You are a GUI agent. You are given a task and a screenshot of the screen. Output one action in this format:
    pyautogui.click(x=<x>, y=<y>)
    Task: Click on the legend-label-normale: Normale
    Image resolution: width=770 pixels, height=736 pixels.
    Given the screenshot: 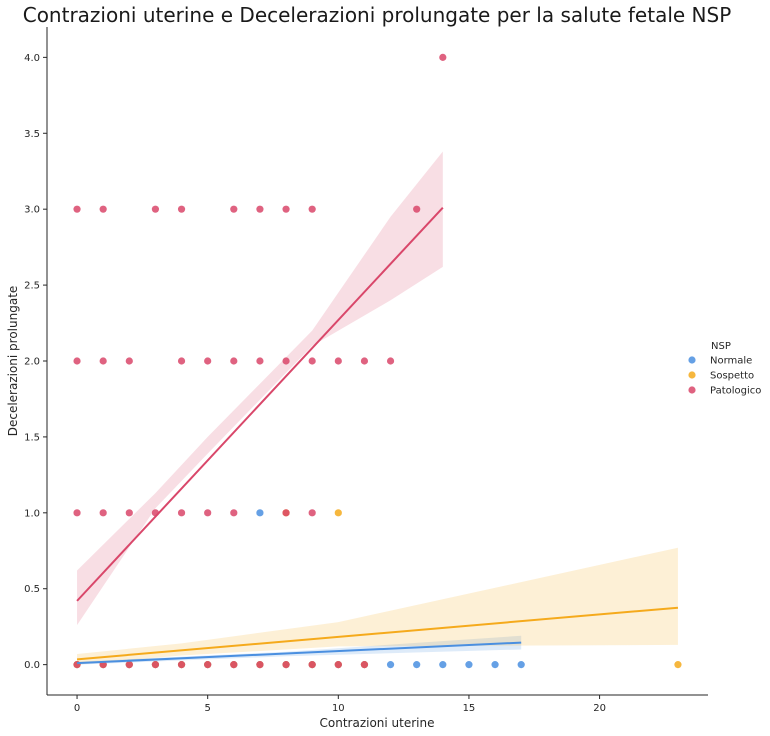 What is the action you would take?
    pyautogui.click(x=731, y=361)
    